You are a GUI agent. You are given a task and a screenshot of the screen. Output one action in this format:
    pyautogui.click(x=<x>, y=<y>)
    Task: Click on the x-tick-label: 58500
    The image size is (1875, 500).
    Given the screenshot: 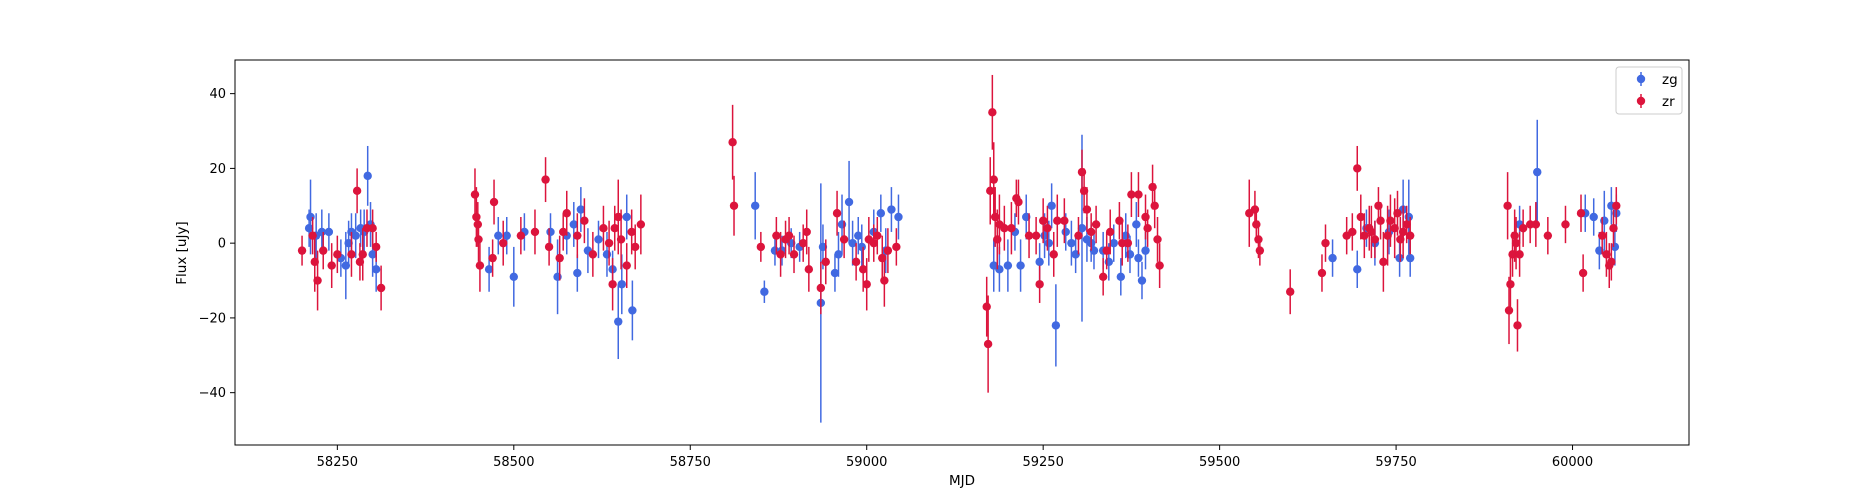 What is the action you would take?
    pyautogui.click(x=513, y=462)
    